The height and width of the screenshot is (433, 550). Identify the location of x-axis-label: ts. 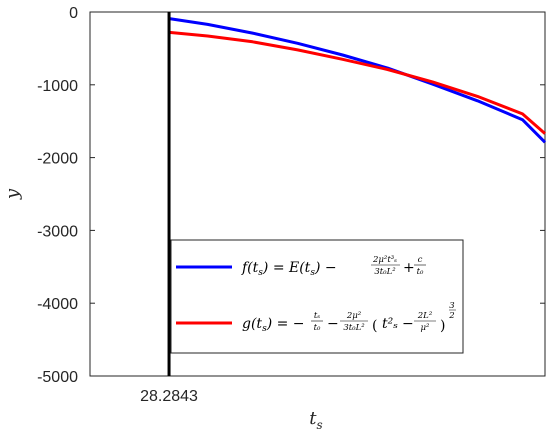
(315, 420).